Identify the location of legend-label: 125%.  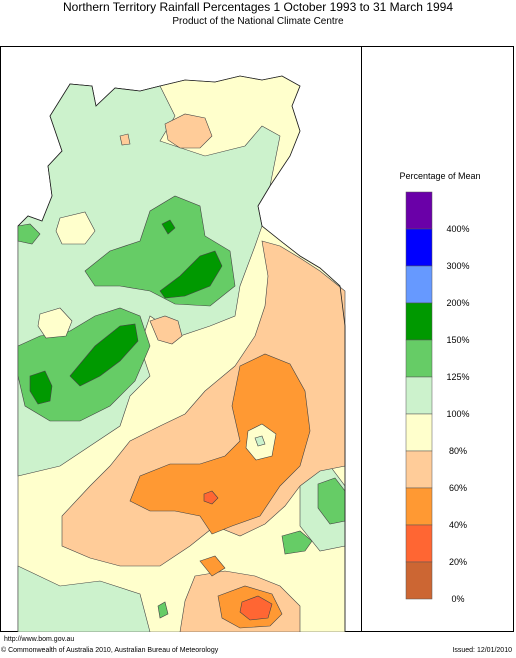
(457, 377).